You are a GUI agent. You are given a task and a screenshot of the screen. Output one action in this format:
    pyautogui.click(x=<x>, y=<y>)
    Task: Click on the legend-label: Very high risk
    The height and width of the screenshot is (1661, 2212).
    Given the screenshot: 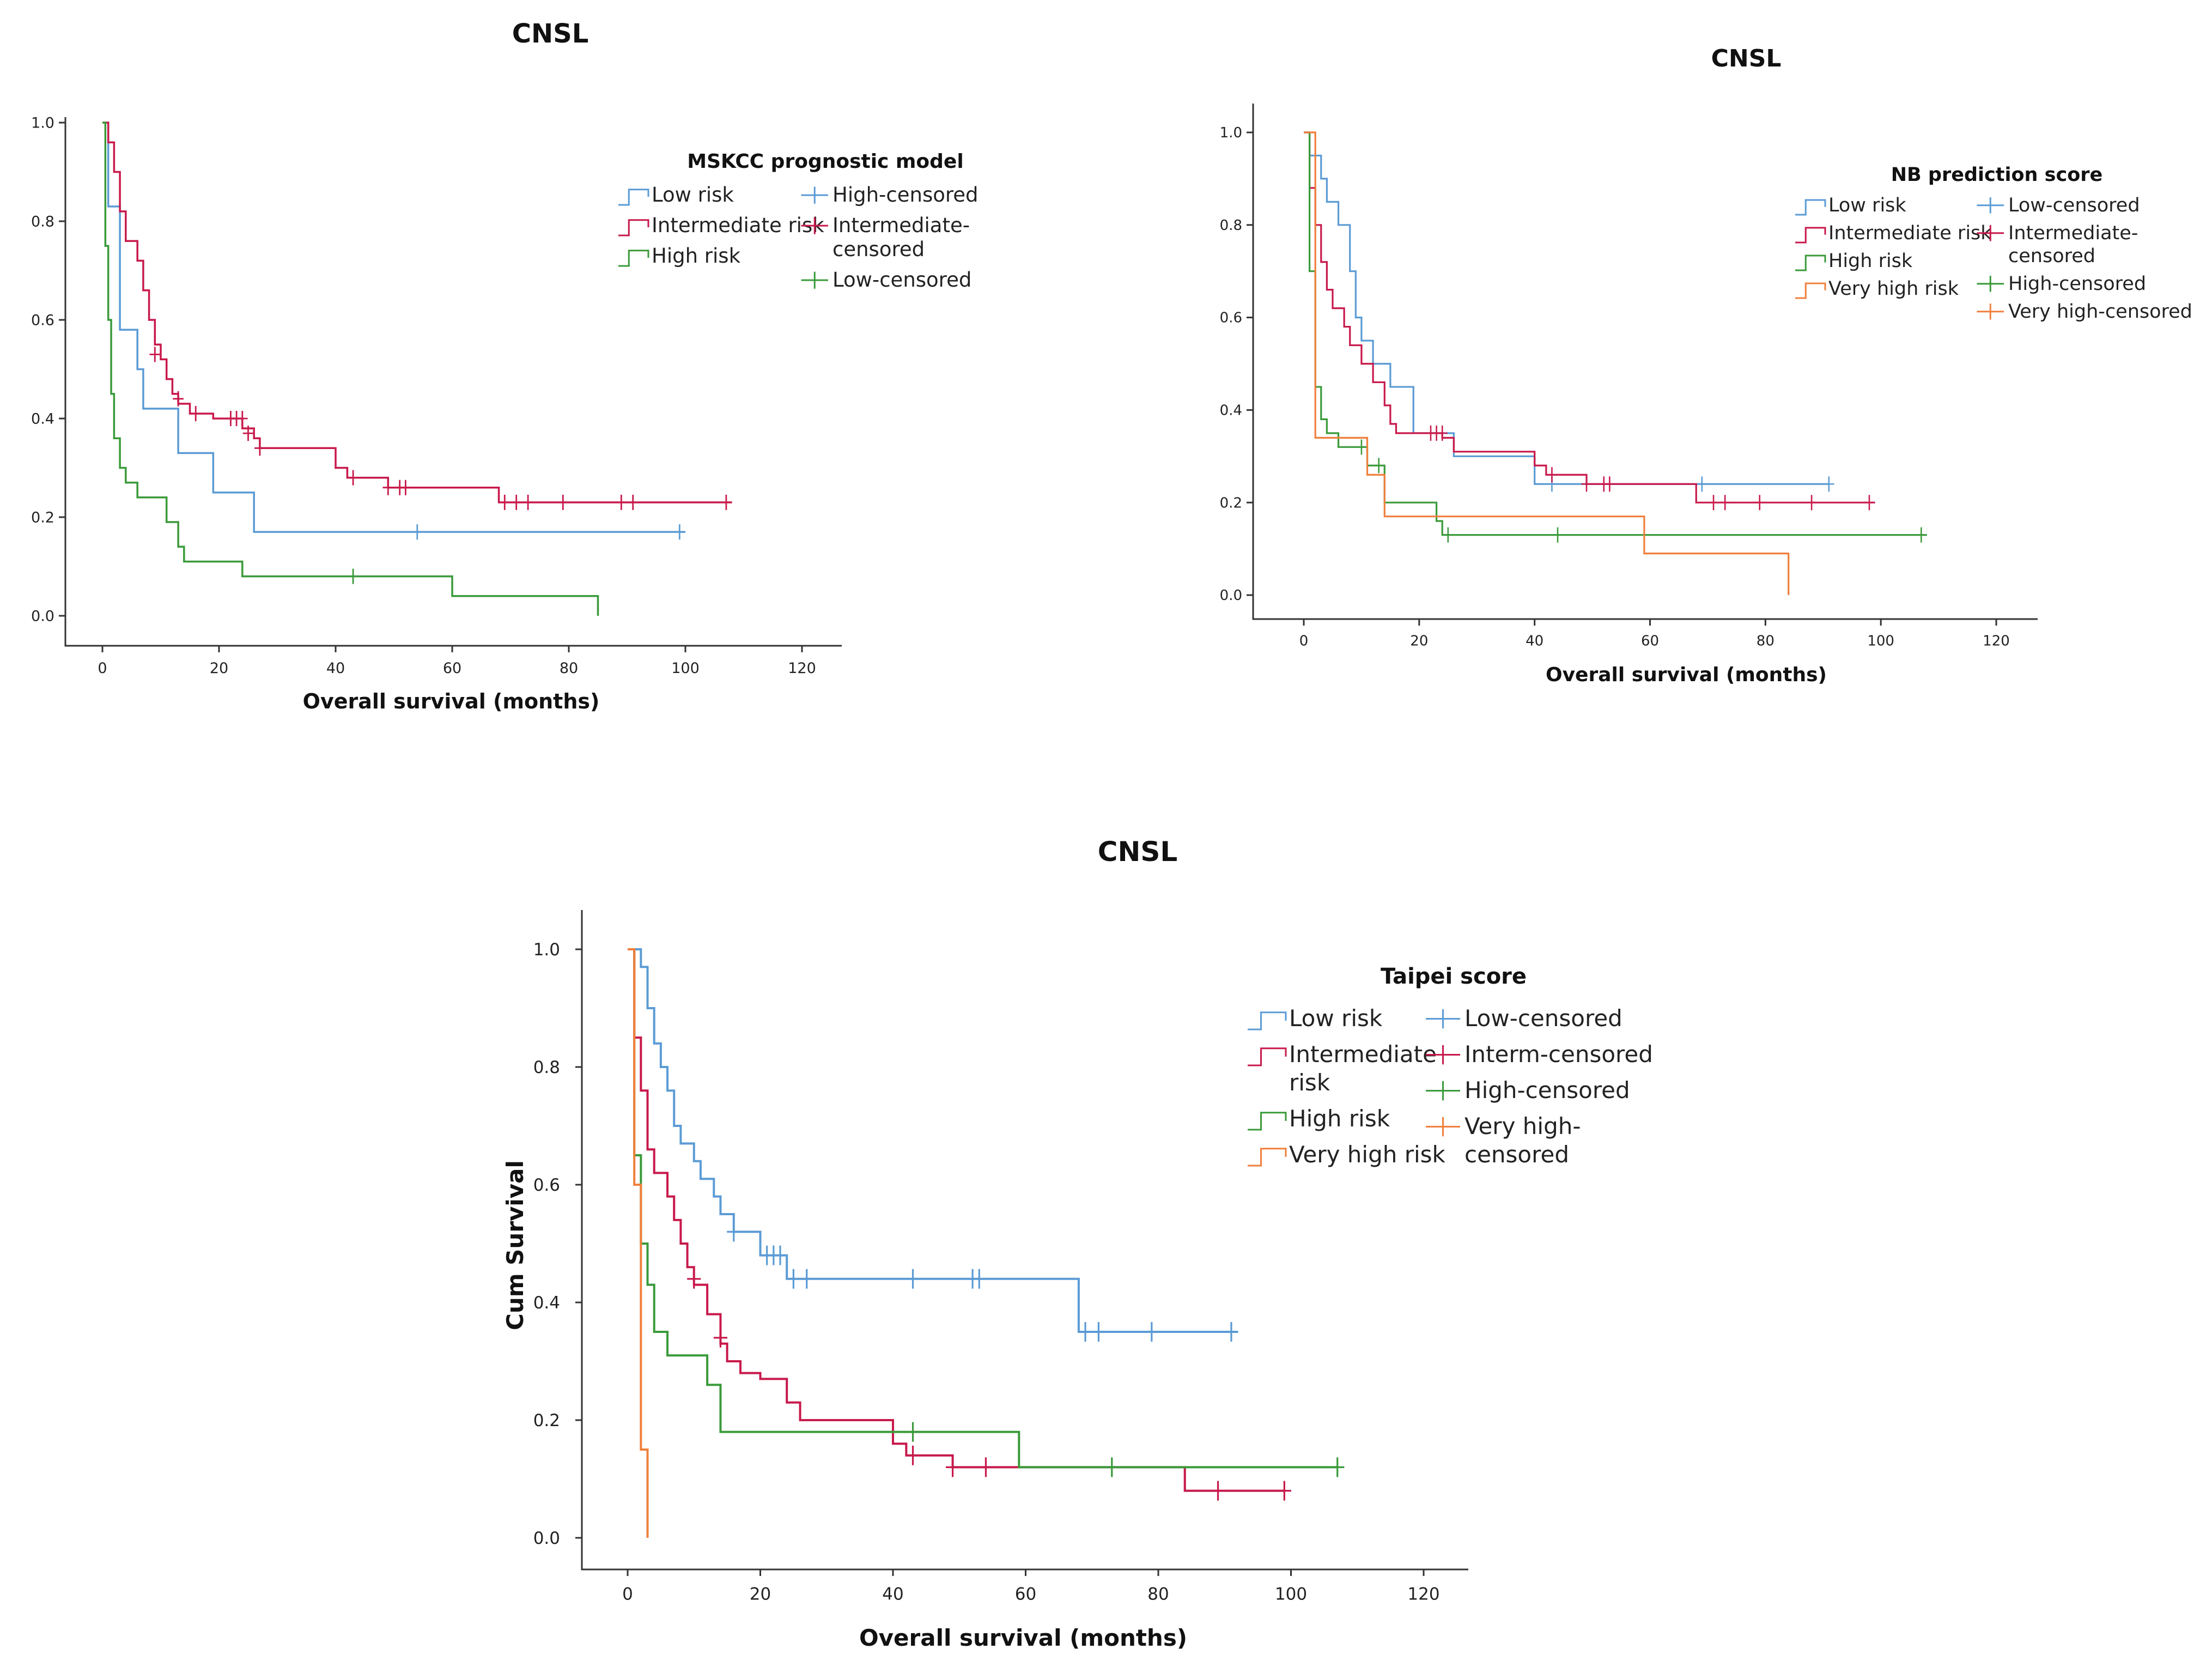 What is the action you would take?
    pyautogui.click(x=1893, y=289)
    